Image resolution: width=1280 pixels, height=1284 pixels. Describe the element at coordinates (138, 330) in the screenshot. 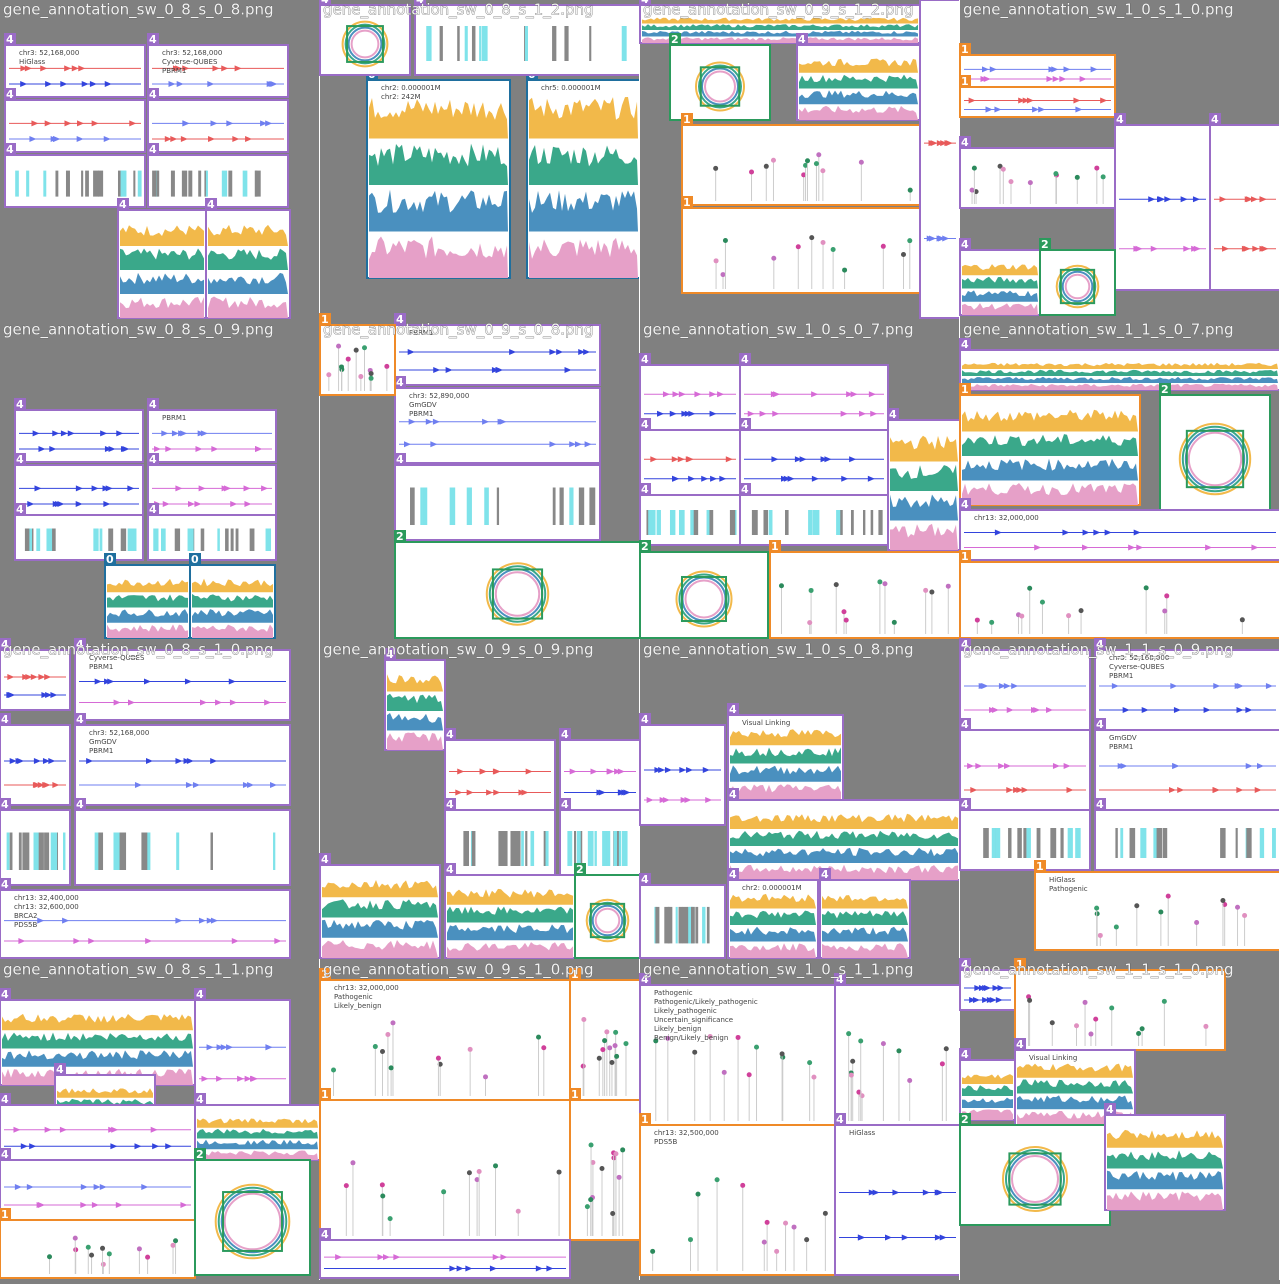

I see `tile-title: gene_annotation_sw_0_8_s_0_9.png` at that location.